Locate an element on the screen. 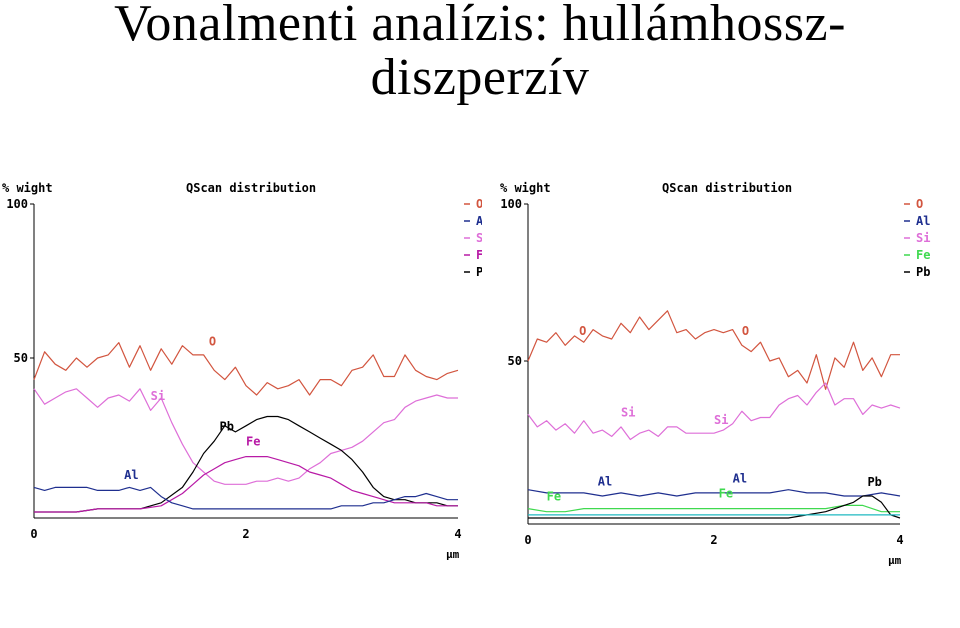  series-label-al-2: Al is located at coordinates (740, 478).